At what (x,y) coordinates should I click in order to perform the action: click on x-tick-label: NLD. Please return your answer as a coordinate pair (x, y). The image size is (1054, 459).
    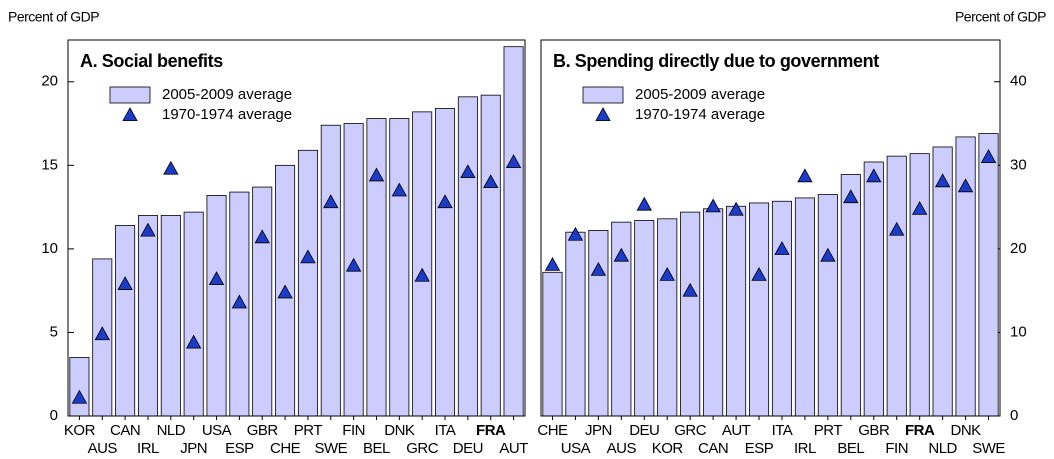
    Looking at the image, I should click on (942, 448).